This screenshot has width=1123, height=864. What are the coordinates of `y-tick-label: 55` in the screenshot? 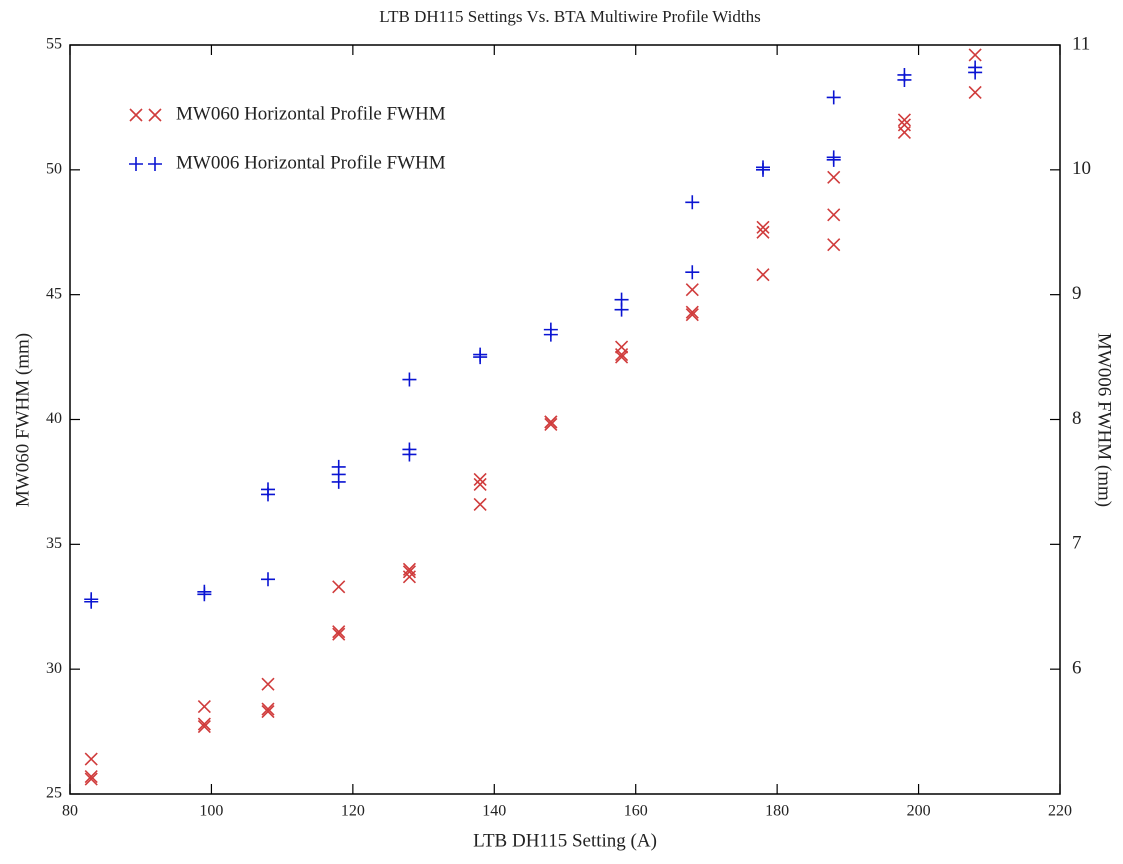 It's located at (54, 44).